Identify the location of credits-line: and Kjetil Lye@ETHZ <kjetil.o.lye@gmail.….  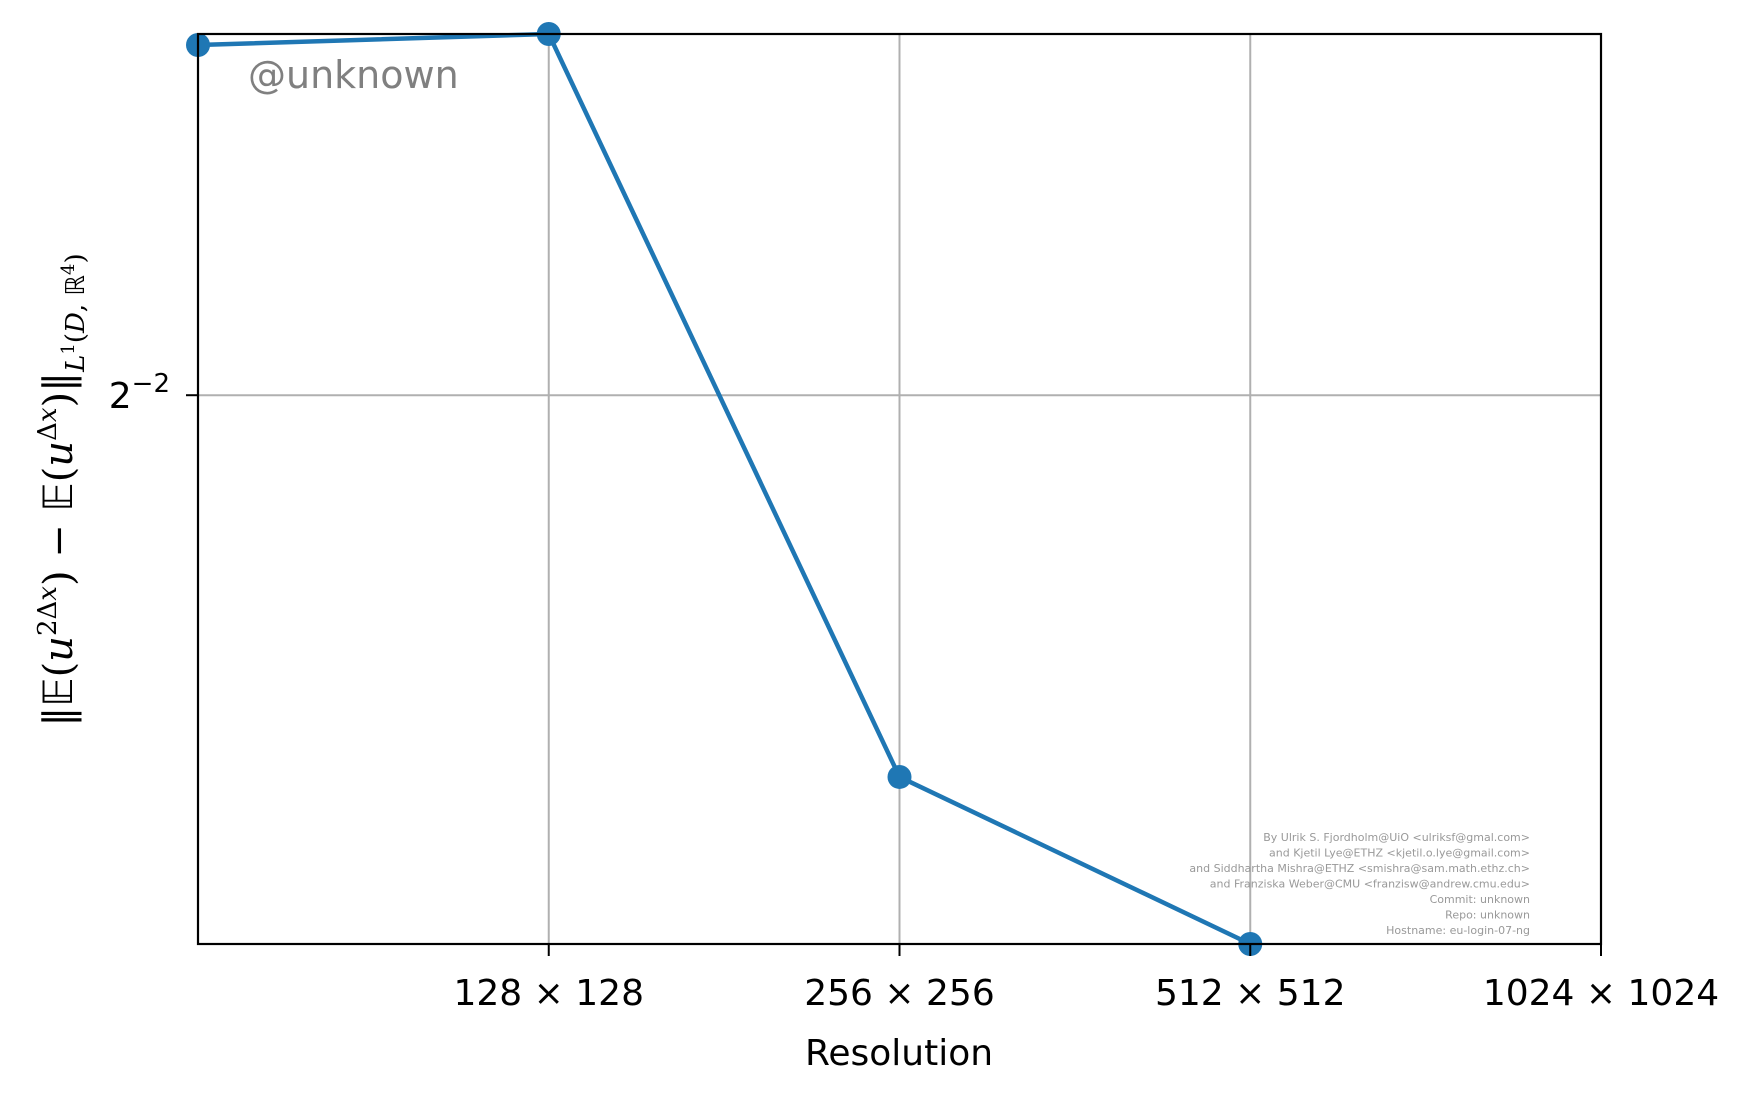
(1399, 853).